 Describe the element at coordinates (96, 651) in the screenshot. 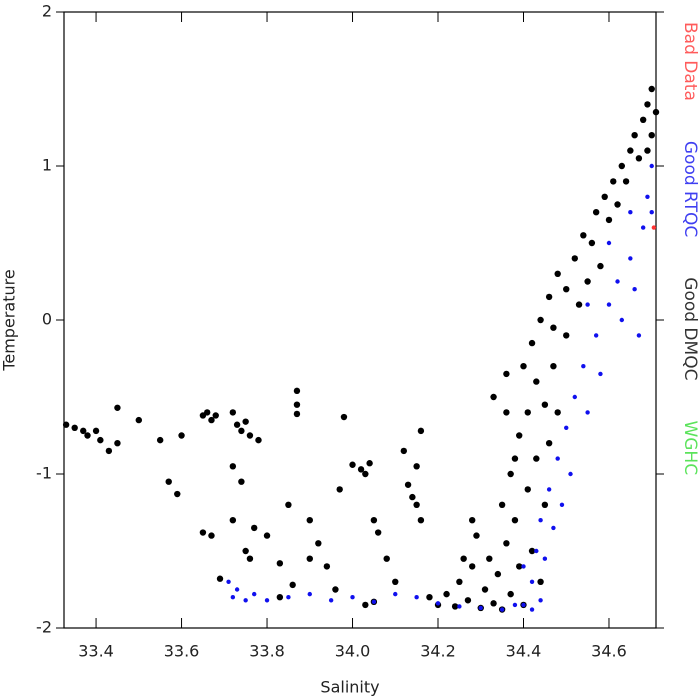

I see `x-tick-label: 33.4` at that location.